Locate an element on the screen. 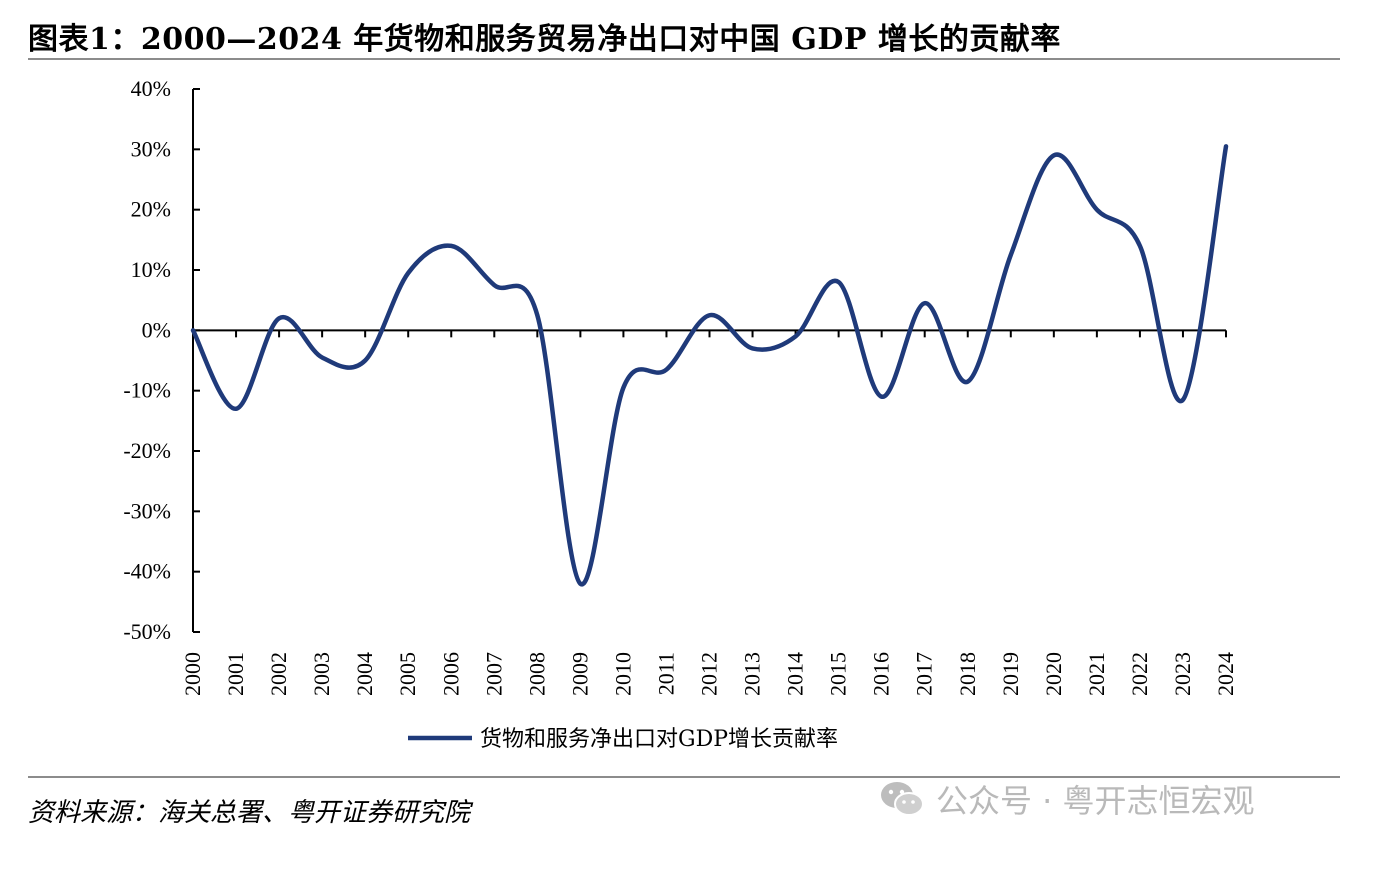 The width and height of the screenshot is (1378, 876). x-tick-label: 2013 is located at coordinates (752, 674).